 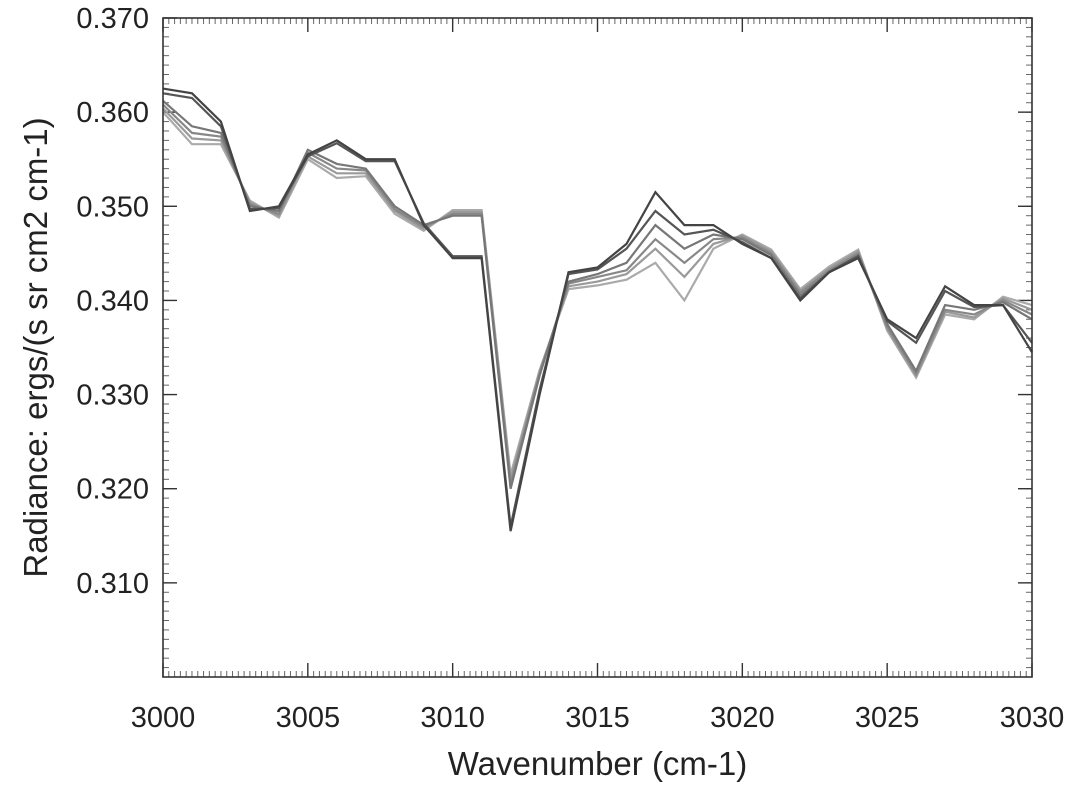 I want to click on x-tick-labels: 3000 3005 3010 3015 3020 3025 3030, so click(x=598, y=718).